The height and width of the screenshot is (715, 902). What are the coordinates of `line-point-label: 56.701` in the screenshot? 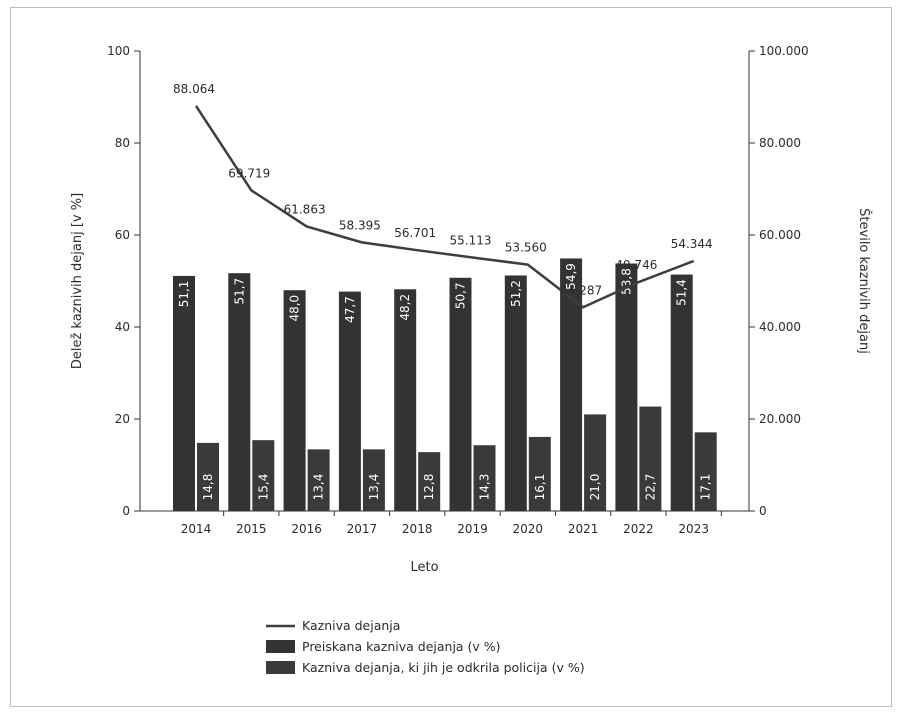 It's located at (415, 233).